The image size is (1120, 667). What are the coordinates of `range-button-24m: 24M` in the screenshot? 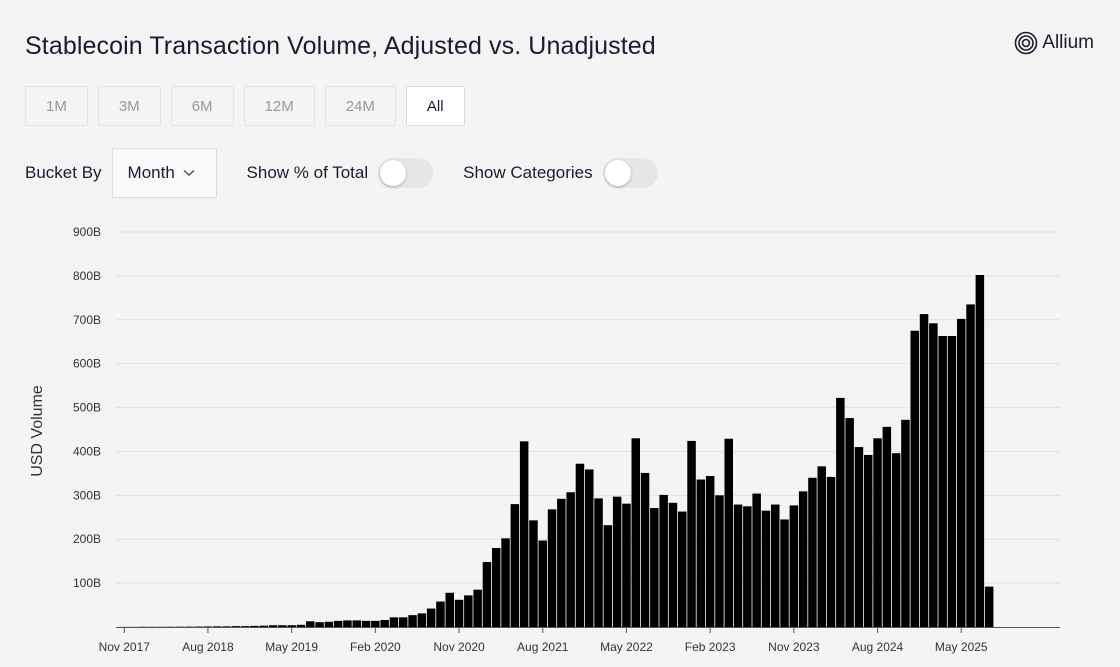 It's located at (360, 106).